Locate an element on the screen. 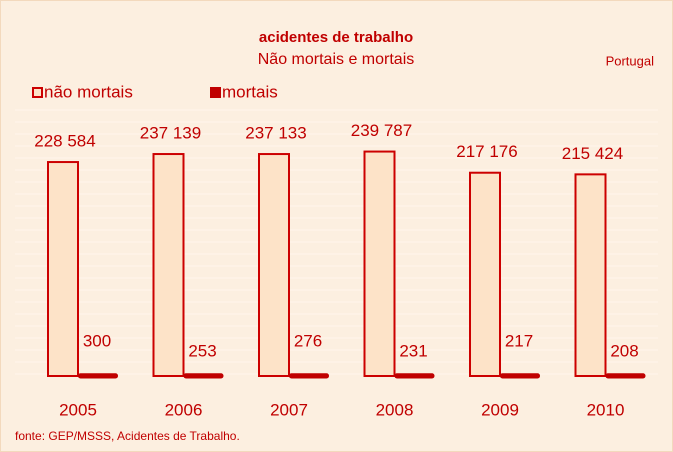 Image resolution: width=673 pixels, height=452 pixels. legend-label: não mortais is located at coordinates (88, 91).